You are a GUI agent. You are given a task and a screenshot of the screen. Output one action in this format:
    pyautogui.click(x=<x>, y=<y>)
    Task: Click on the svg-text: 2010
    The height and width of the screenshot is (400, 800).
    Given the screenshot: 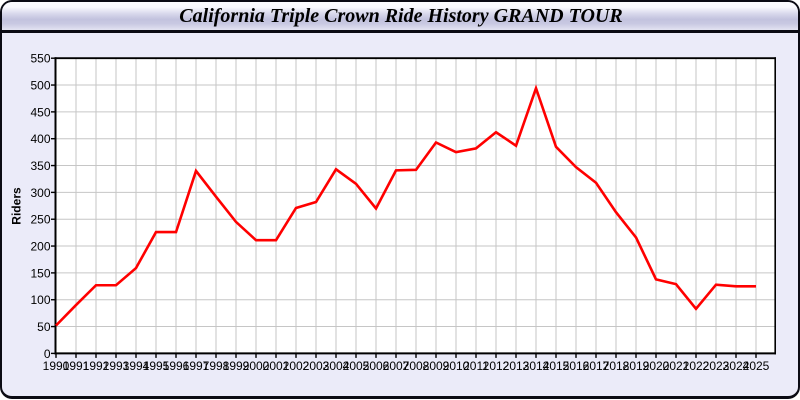 What is the action you would take?
    pyautogui.click(x=456, y=366)
    